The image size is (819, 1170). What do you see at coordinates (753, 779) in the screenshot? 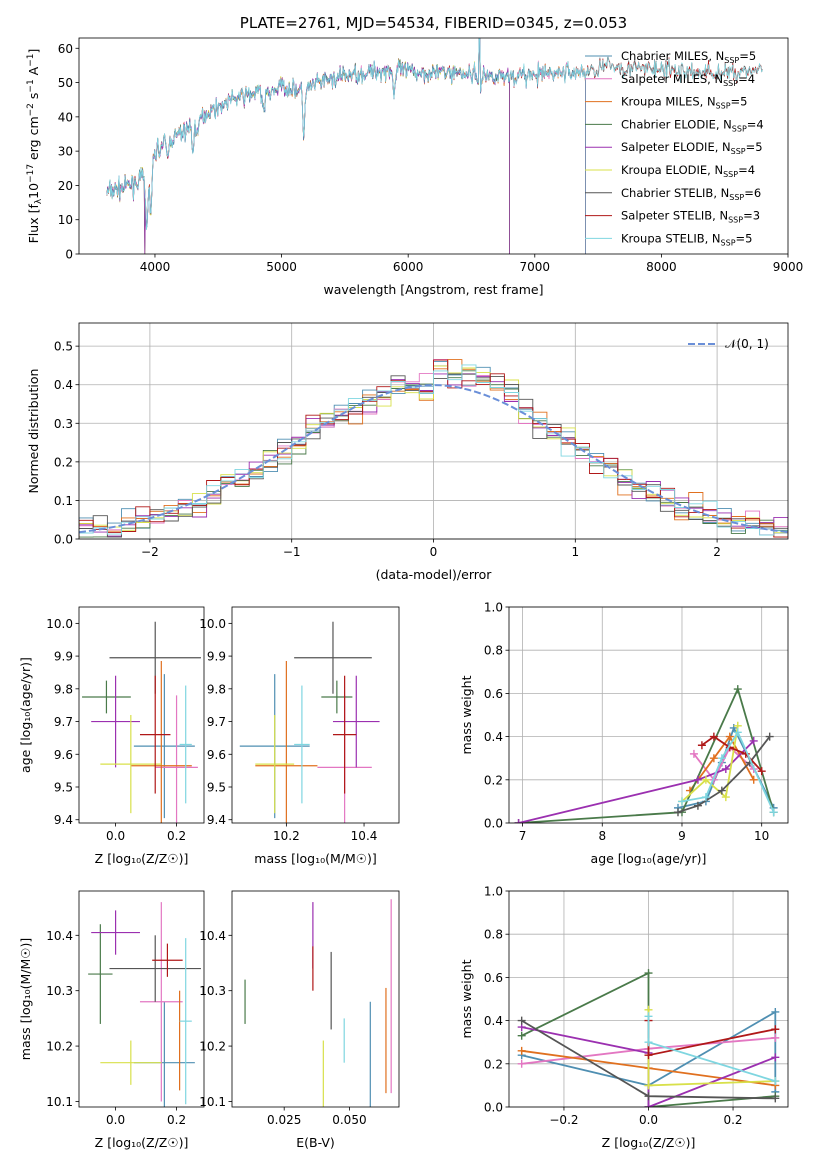
I see `weight-marker-kroupa_miles` at bounding box center [753, 779].